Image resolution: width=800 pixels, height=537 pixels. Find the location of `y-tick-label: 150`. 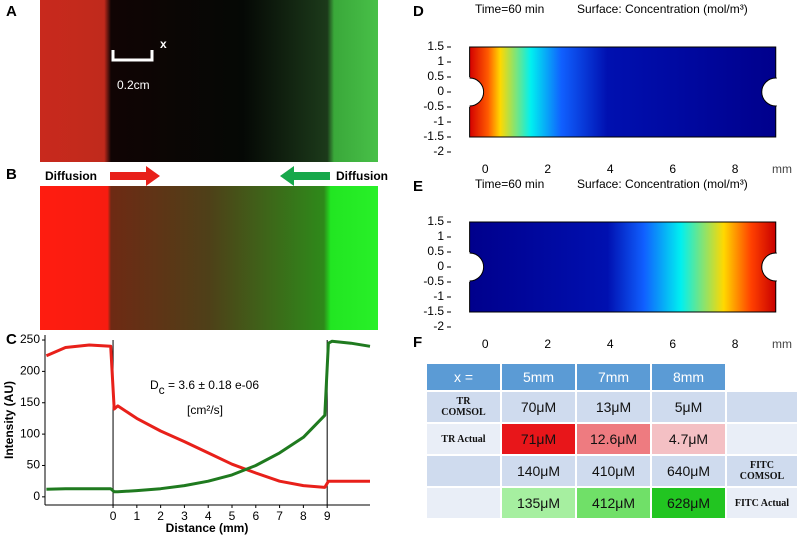

y-tick-label: 150 is located at coordinates (30, 402).